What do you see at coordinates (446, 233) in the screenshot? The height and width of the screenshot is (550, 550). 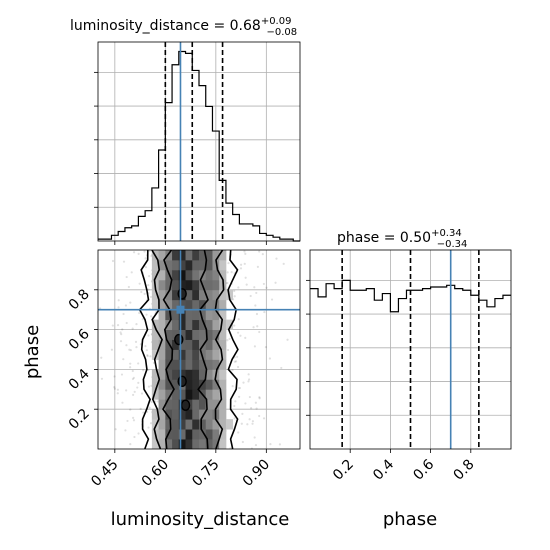 I see `title-sup-text: +0.34` at bounding box center [446, 233].